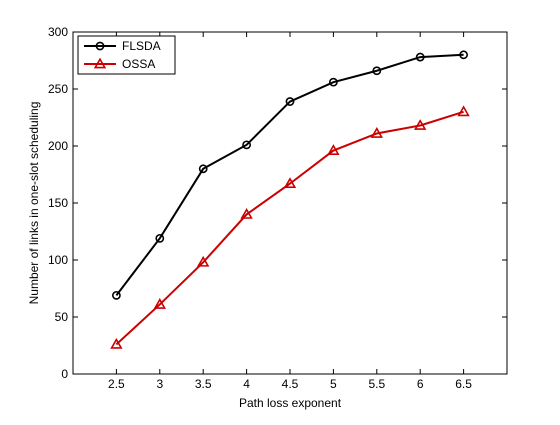 This screenshot has width=560, height=425. Describe the element at coordinates (58, 89) in the screenshot. I see `y-tick-label: 250` at that location.